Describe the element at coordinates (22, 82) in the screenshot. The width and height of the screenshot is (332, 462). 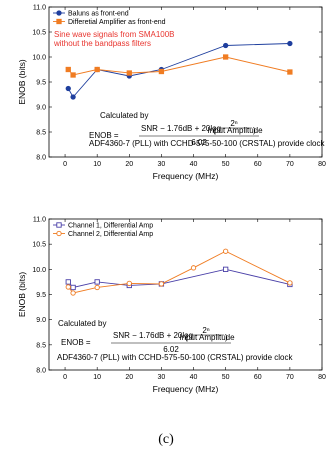
I see `chart1-ylabel: ENOB (bits)` at that location.